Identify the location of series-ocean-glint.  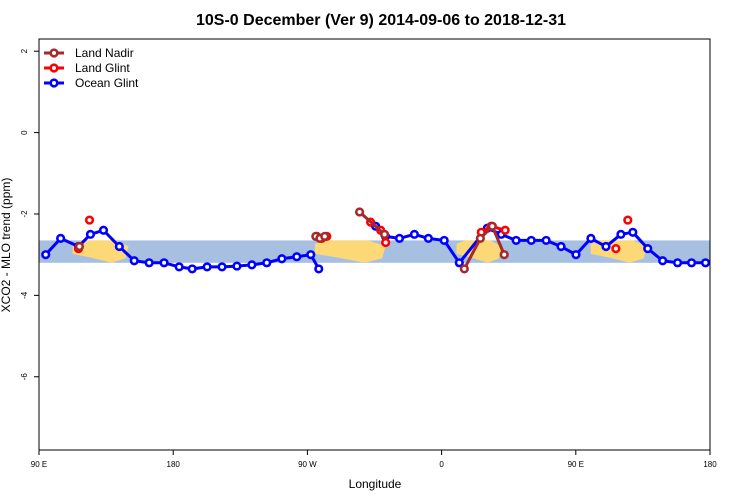
(376, 247).